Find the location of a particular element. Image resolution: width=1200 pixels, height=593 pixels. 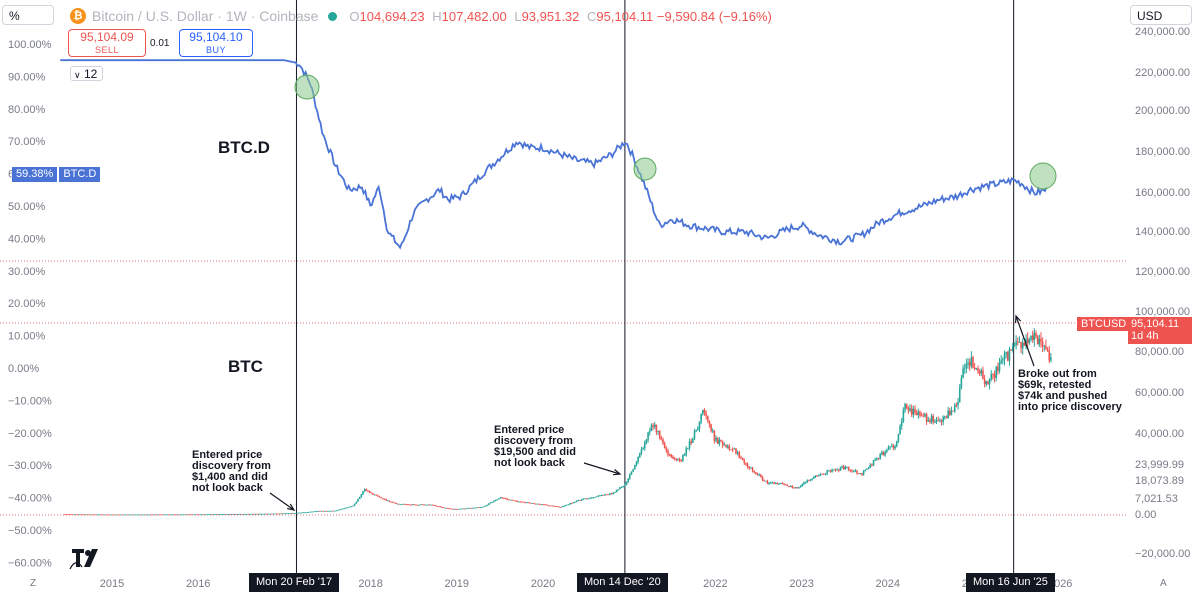

symbol-title: Bitcoin / U.S. Dollar · 1W · Coinbase is located at coordinates (205, 16).